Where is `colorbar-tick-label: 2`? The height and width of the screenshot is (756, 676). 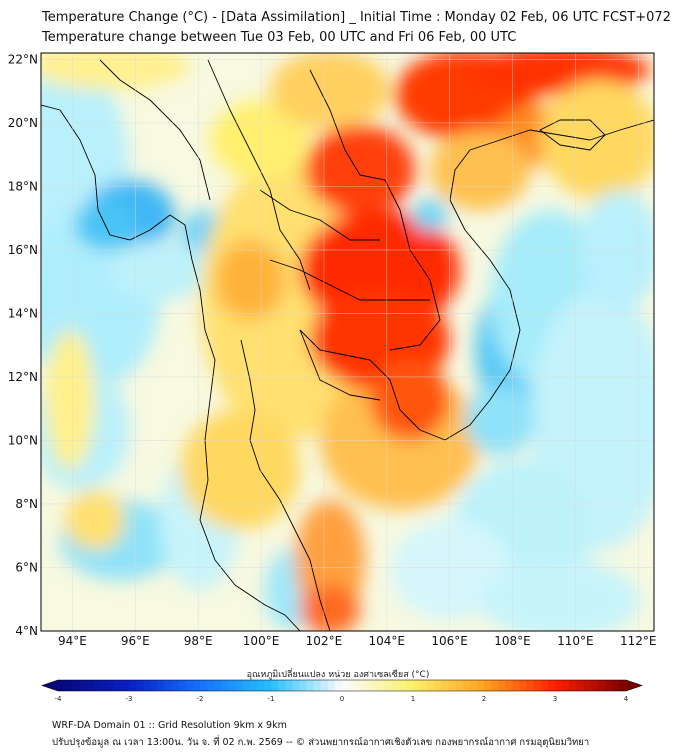 colorbar-tick-label: 2 is located at coordinates (484, 699).